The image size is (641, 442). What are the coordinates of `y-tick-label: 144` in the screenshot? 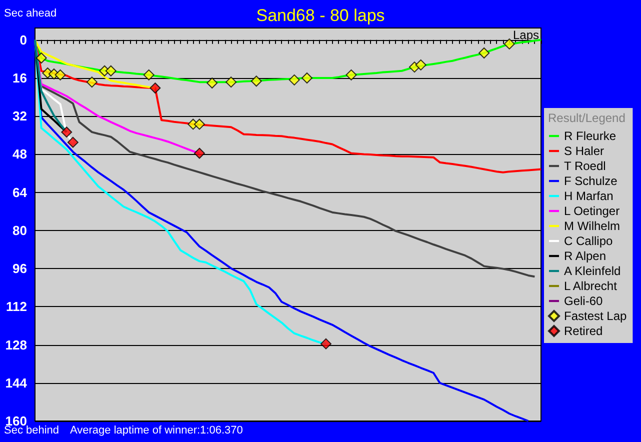 It's located at (16, 382).